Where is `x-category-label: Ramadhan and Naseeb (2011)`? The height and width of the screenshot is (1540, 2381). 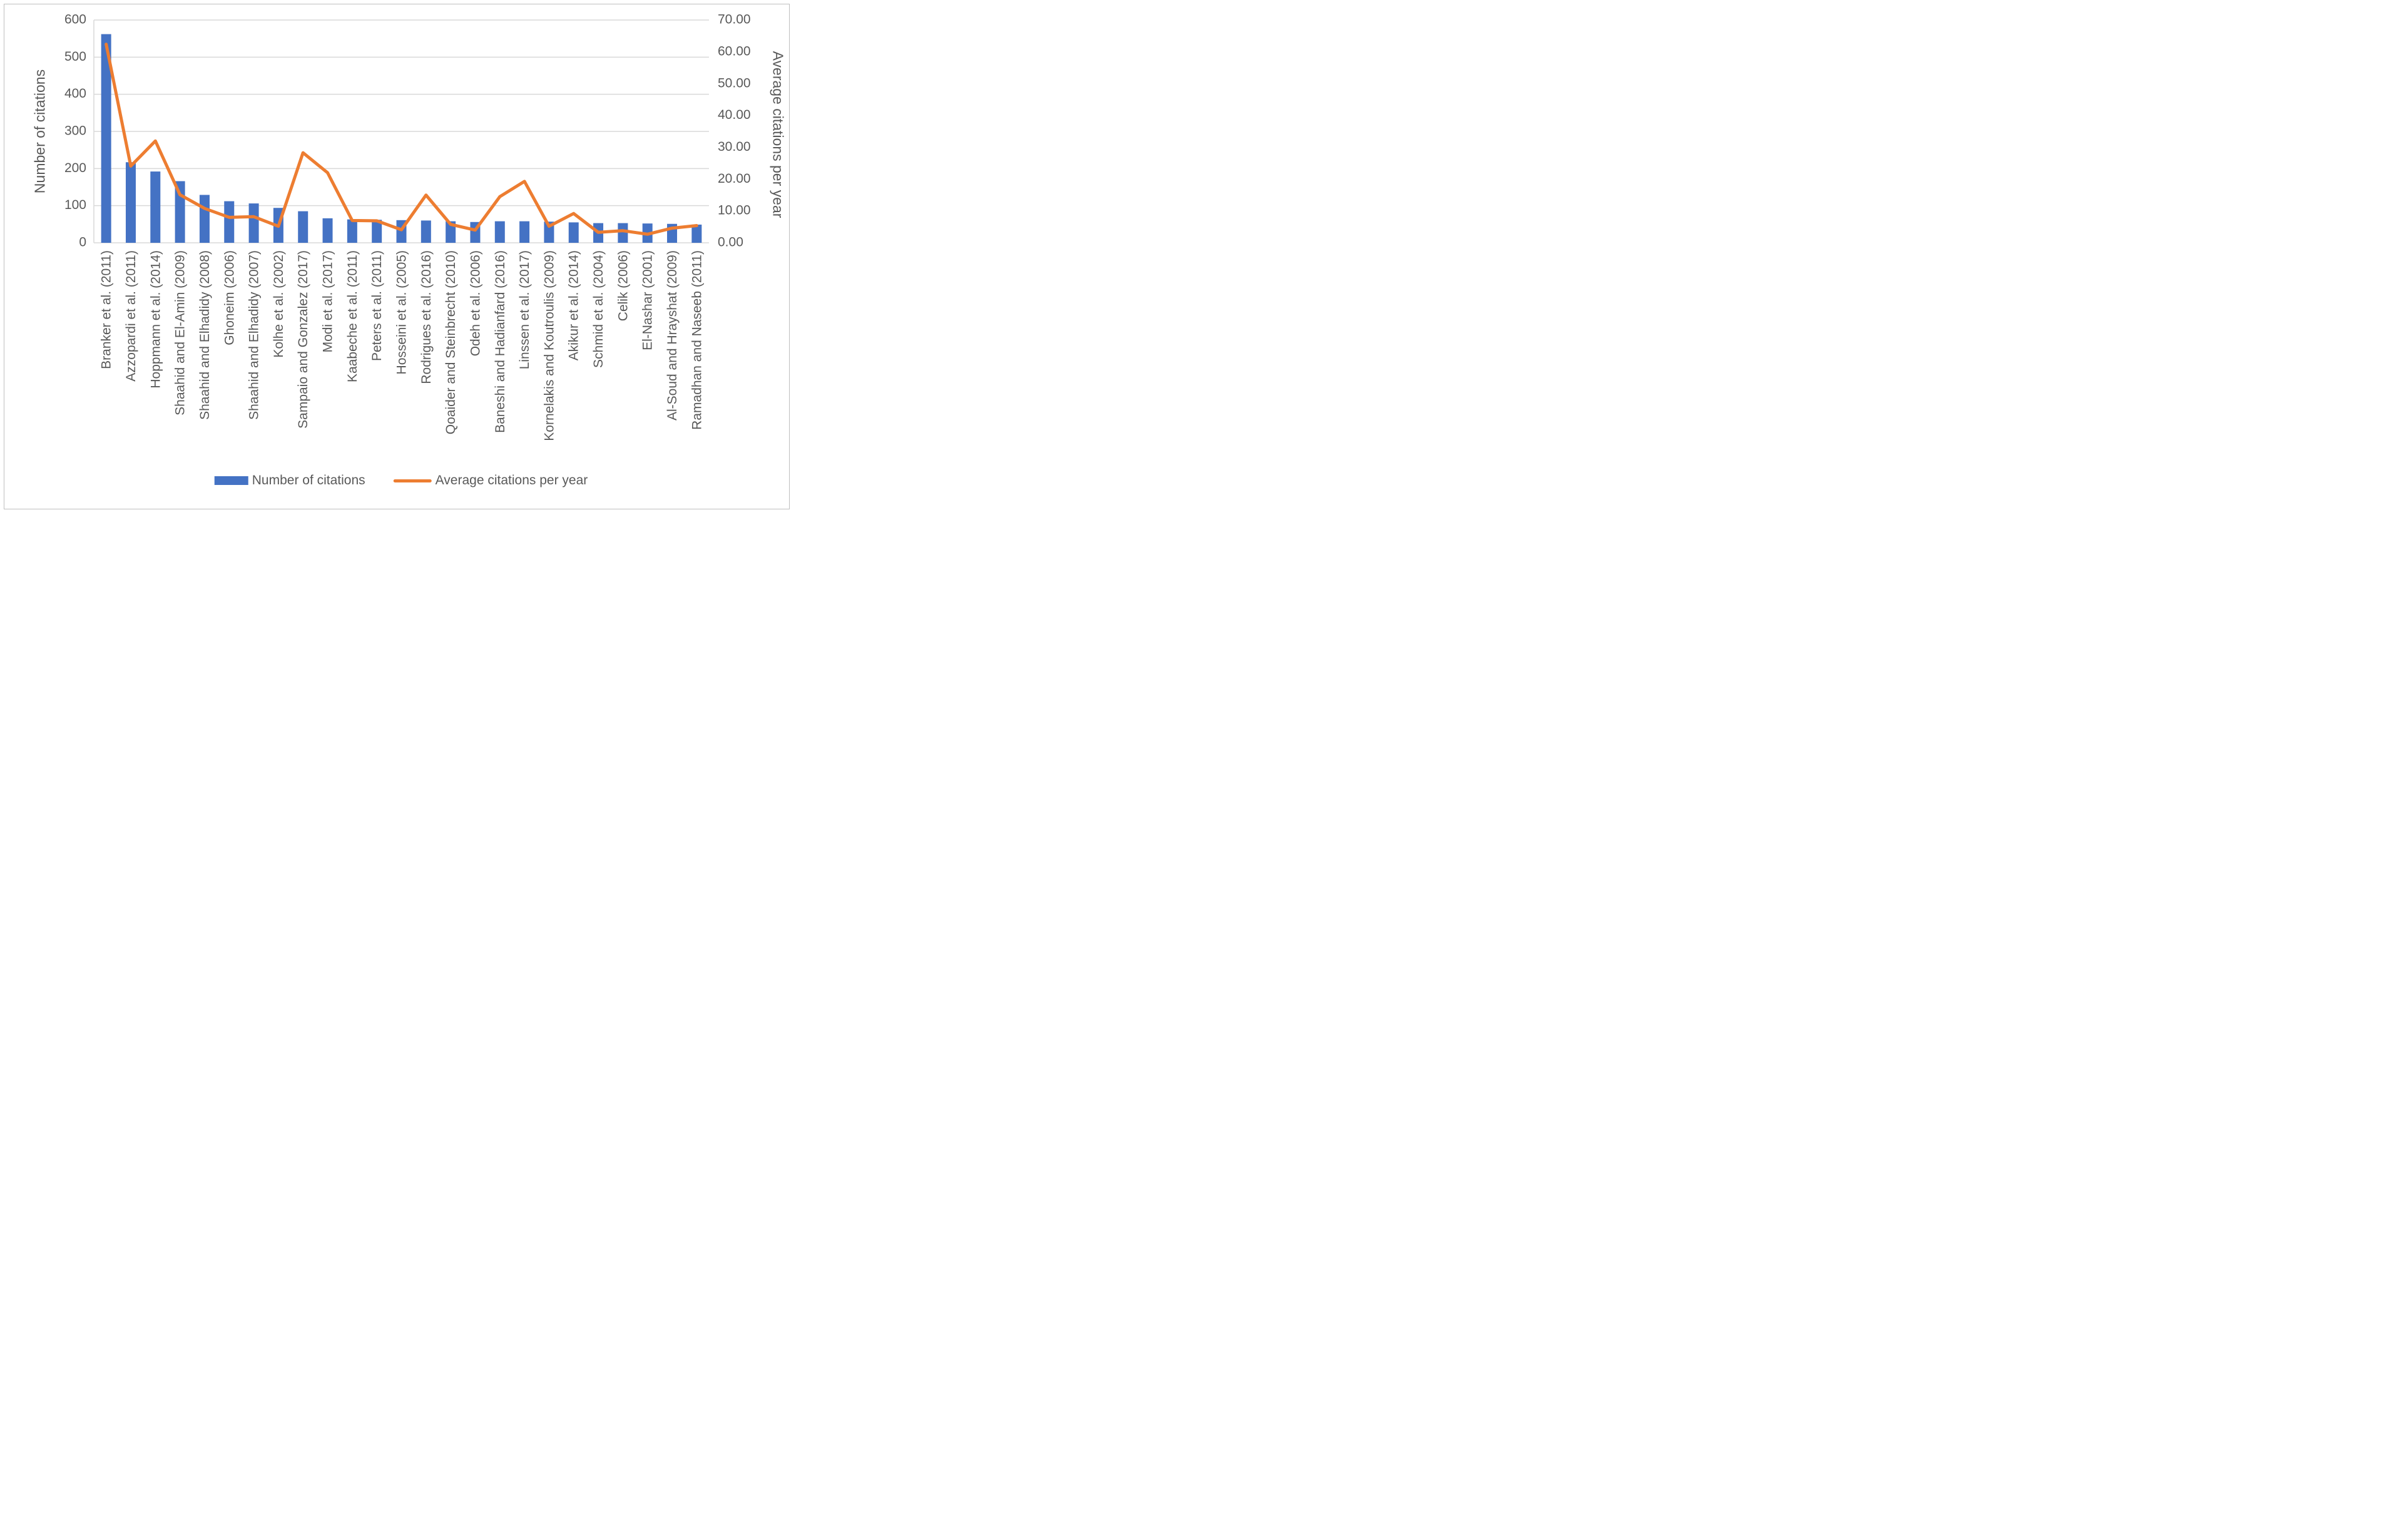
x-category-label: Ramadhan and Naseeb (2011) is located at coordinates (697, 340).